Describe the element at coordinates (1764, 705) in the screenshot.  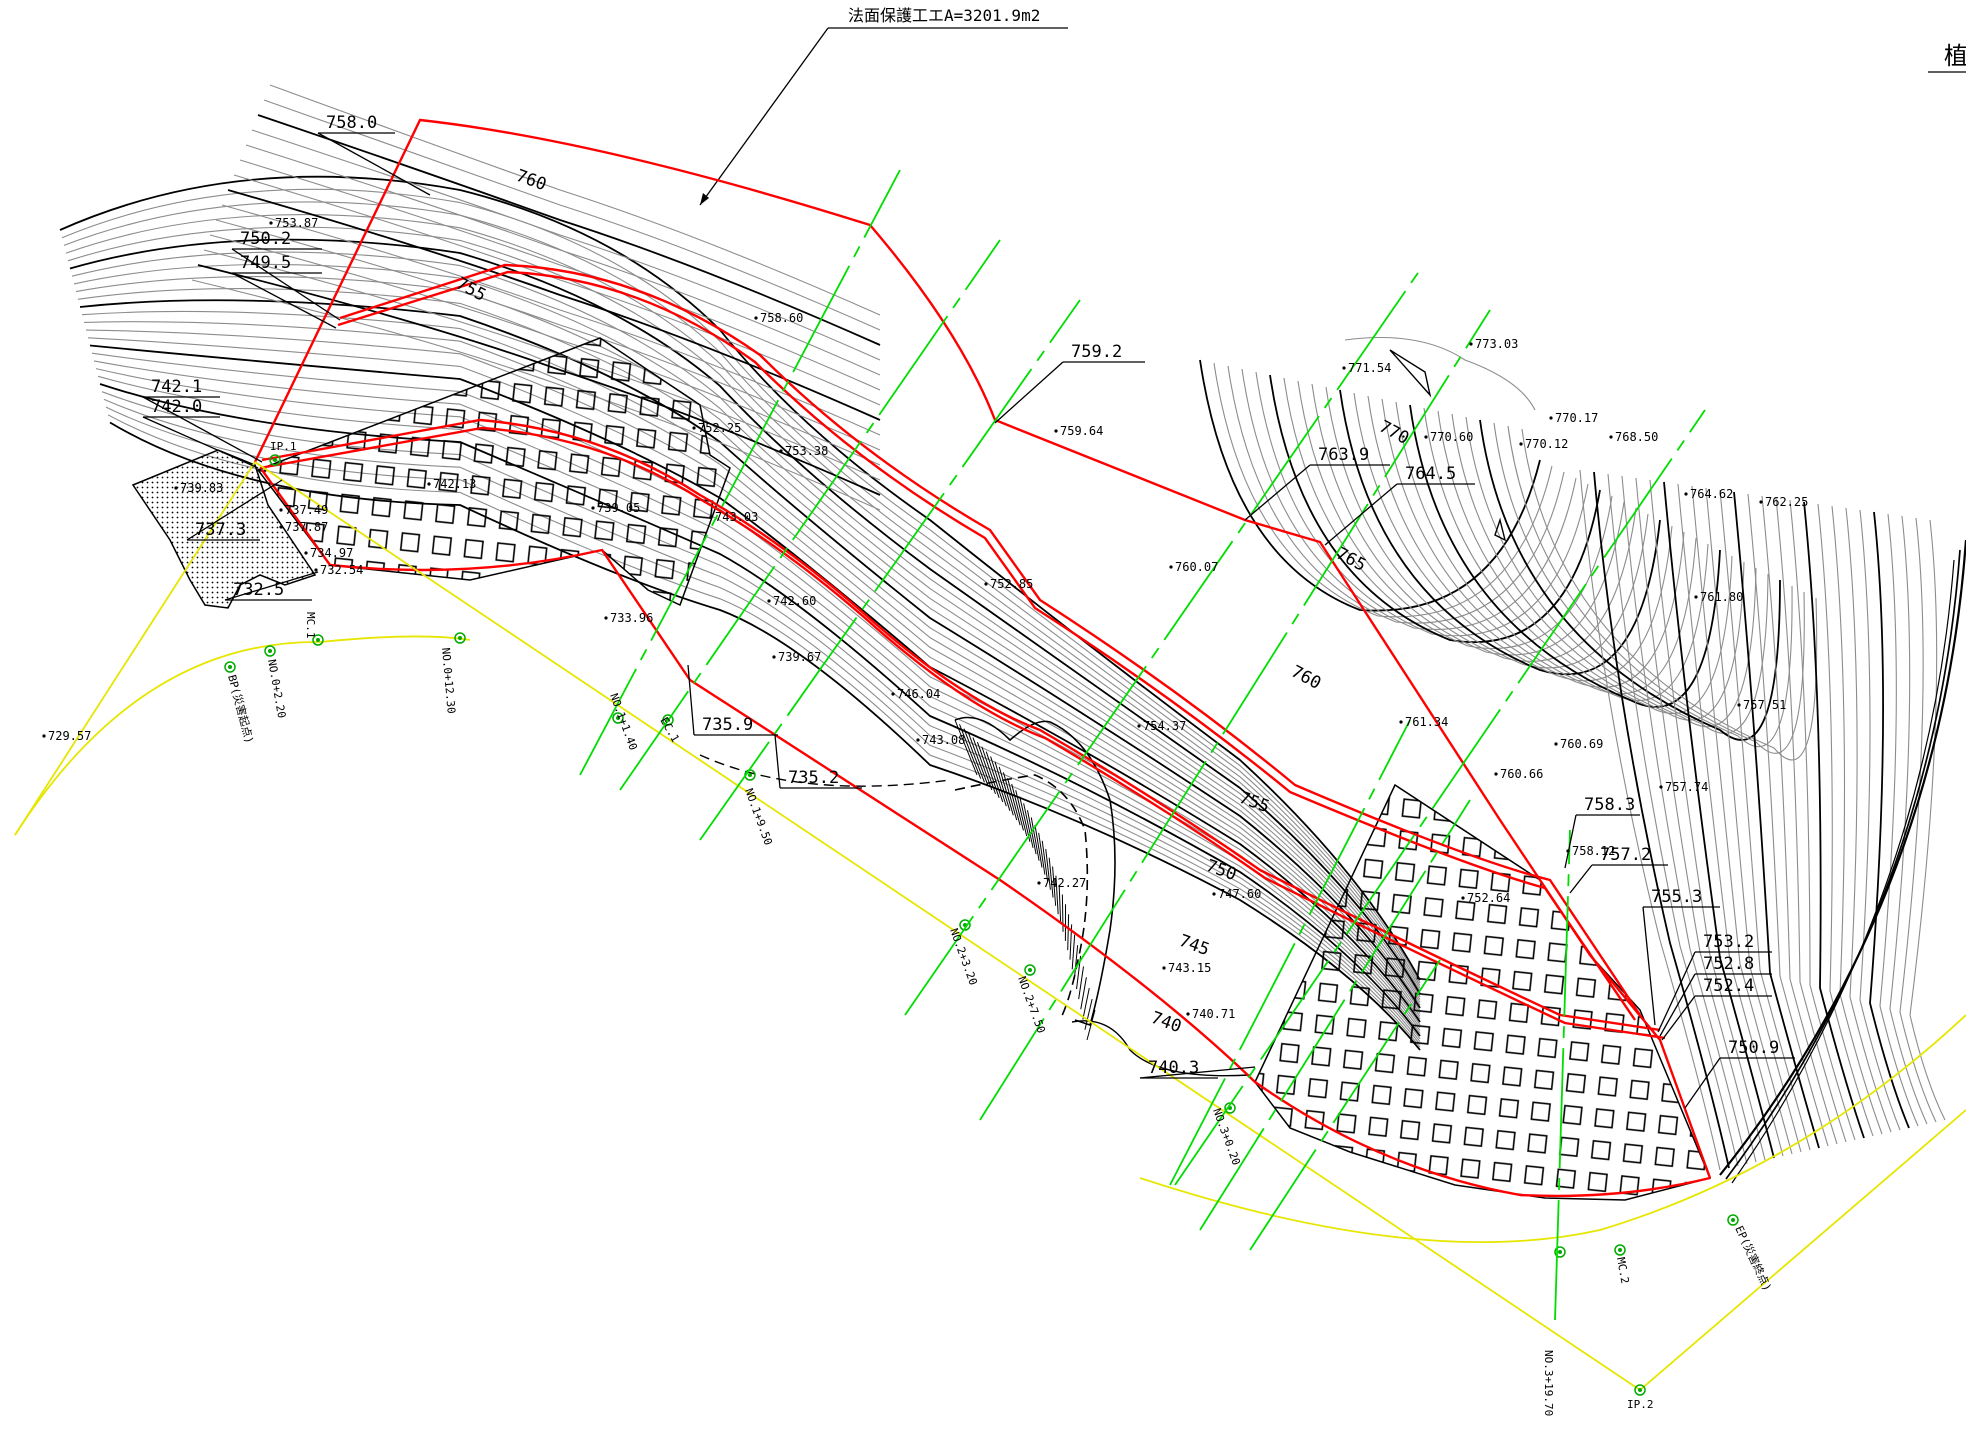
I see `spot-label: 757.51` at that location.